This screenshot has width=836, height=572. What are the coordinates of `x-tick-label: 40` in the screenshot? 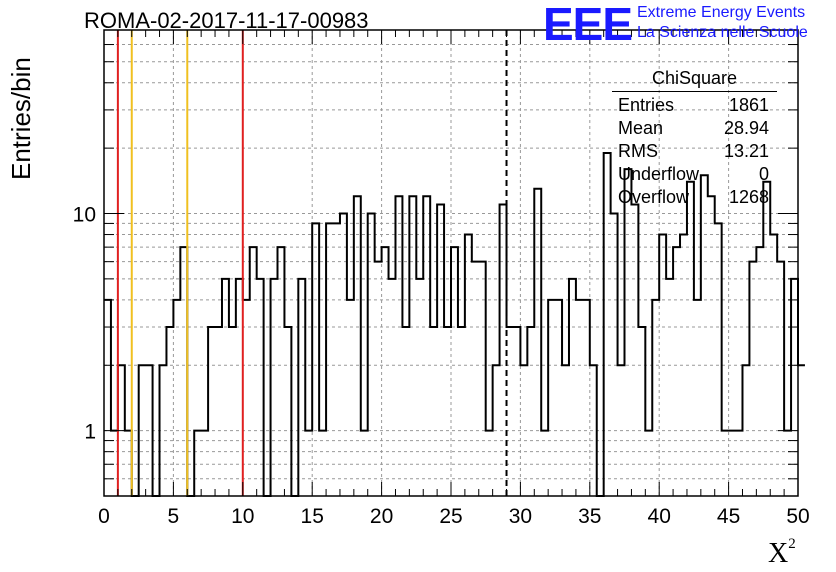 It's located at (659, 516).